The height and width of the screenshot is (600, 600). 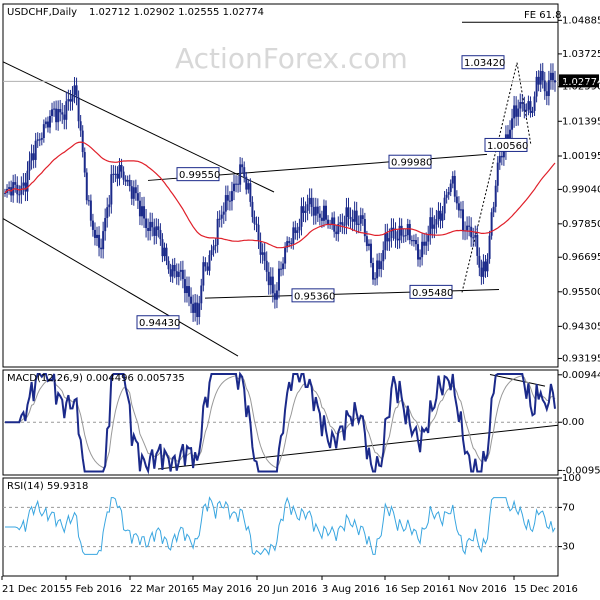 I want to click on ohlc-readout: 1.02712 1.02902 1.02555 1.02774, so click(x=176, y=12).